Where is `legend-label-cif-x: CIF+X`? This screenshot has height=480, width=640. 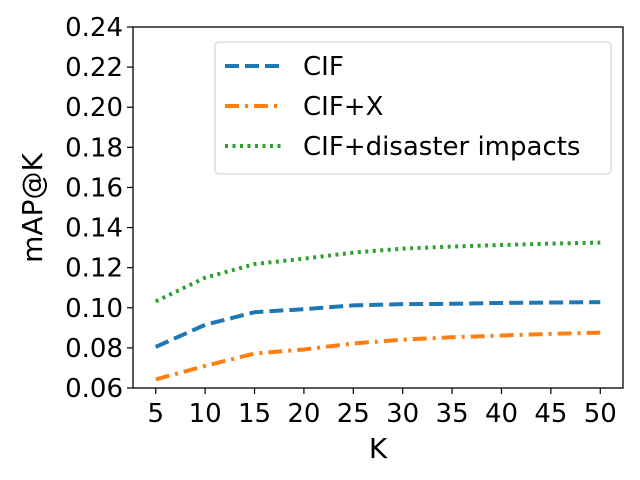 legend-label-cif-x: CIF+X is located at coordinates (343, 107).